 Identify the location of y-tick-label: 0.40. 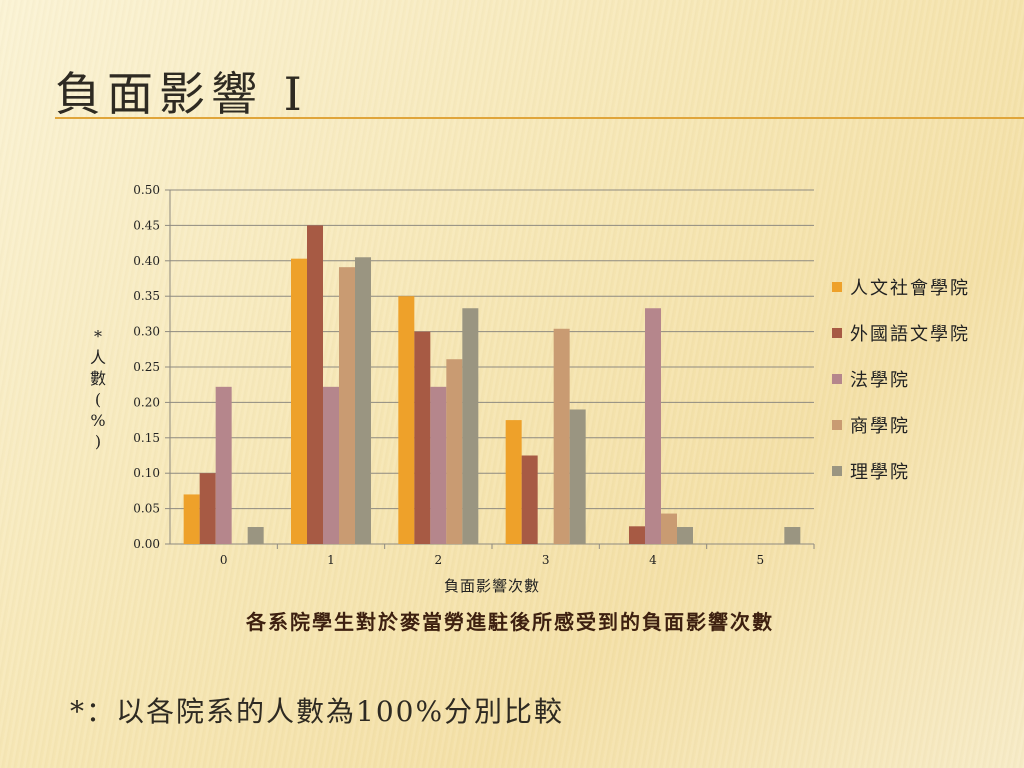
(146, 261).